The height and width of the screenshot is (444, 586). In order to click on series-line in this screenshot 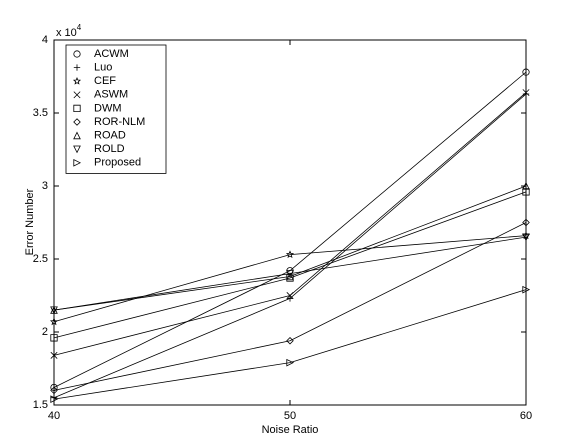, I will do `click(290, 273)`.